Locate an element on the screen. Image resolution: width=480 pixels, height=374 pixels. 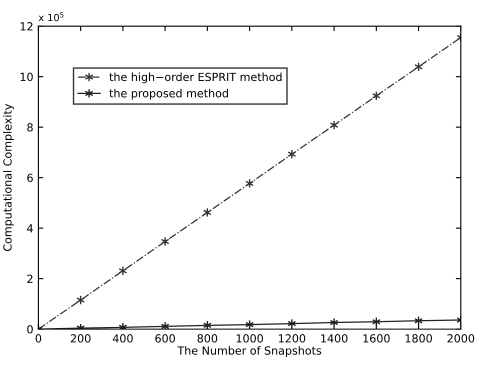
y-tick-label: 12 is located at coordinates (26, 26).